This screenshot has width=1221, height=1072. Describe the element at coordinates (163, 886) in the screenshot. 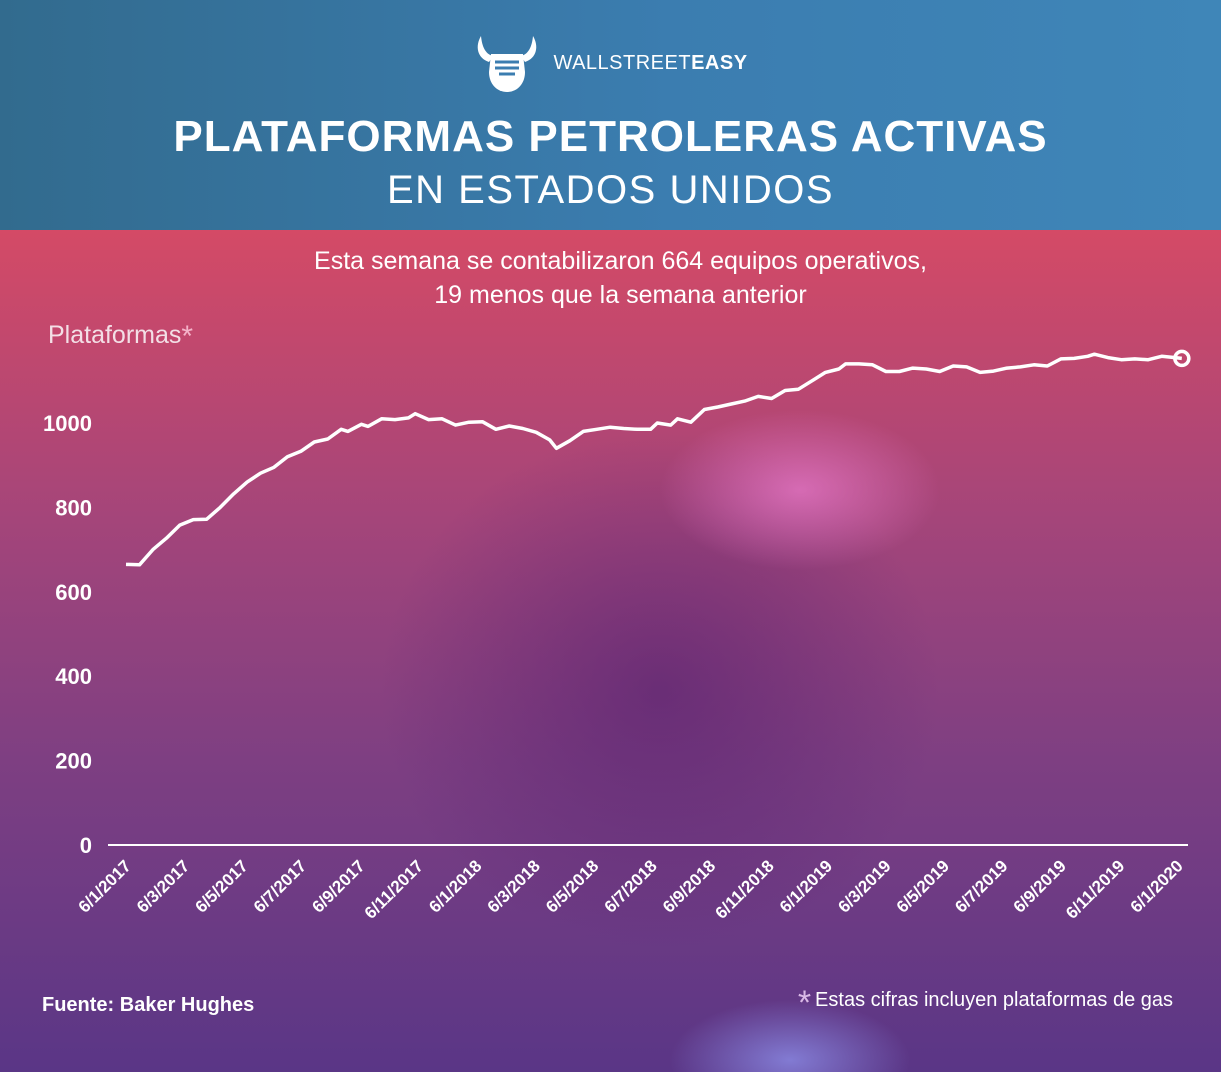

I see `x-tick-label-1: 6/3/2017` at that location.